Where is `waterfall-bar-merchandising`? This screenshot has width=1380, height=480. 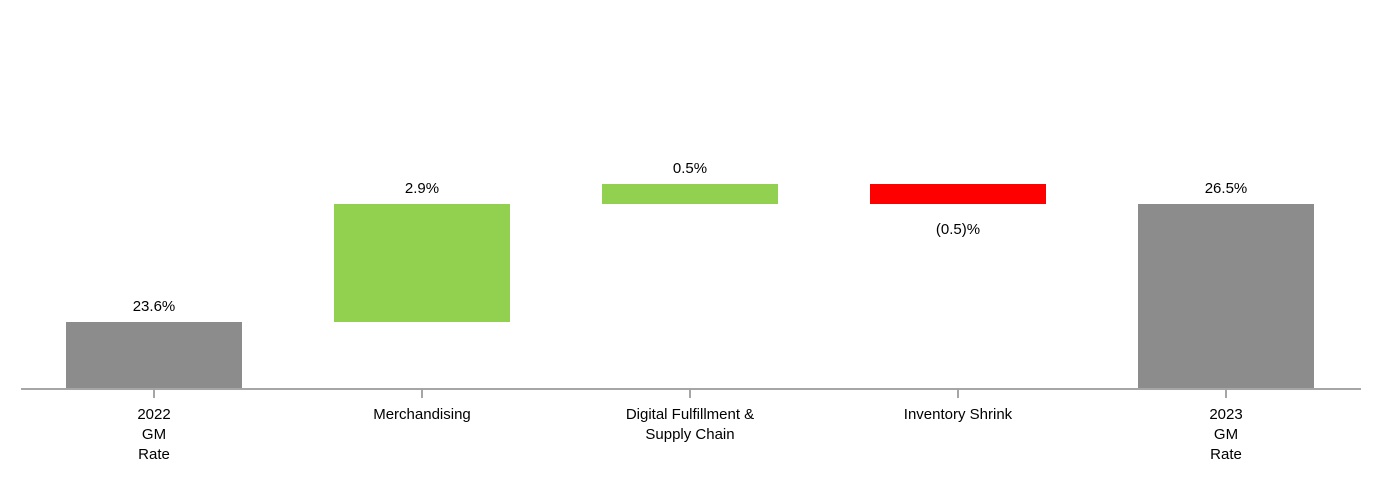 waterfall-bar-merchandising is located at coordinates (422, 263).